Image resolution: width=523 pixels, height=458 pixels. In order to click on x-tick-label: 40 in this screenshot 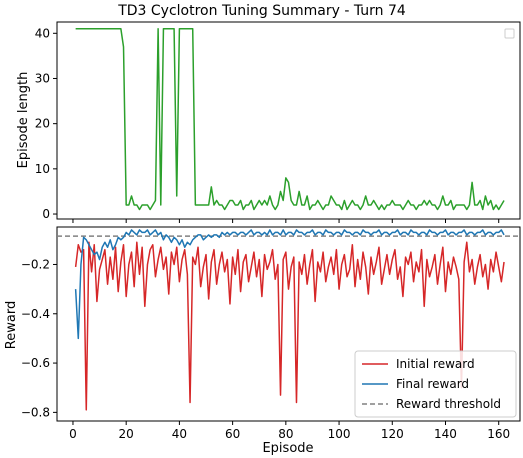, I will do `click(179, 434)`.